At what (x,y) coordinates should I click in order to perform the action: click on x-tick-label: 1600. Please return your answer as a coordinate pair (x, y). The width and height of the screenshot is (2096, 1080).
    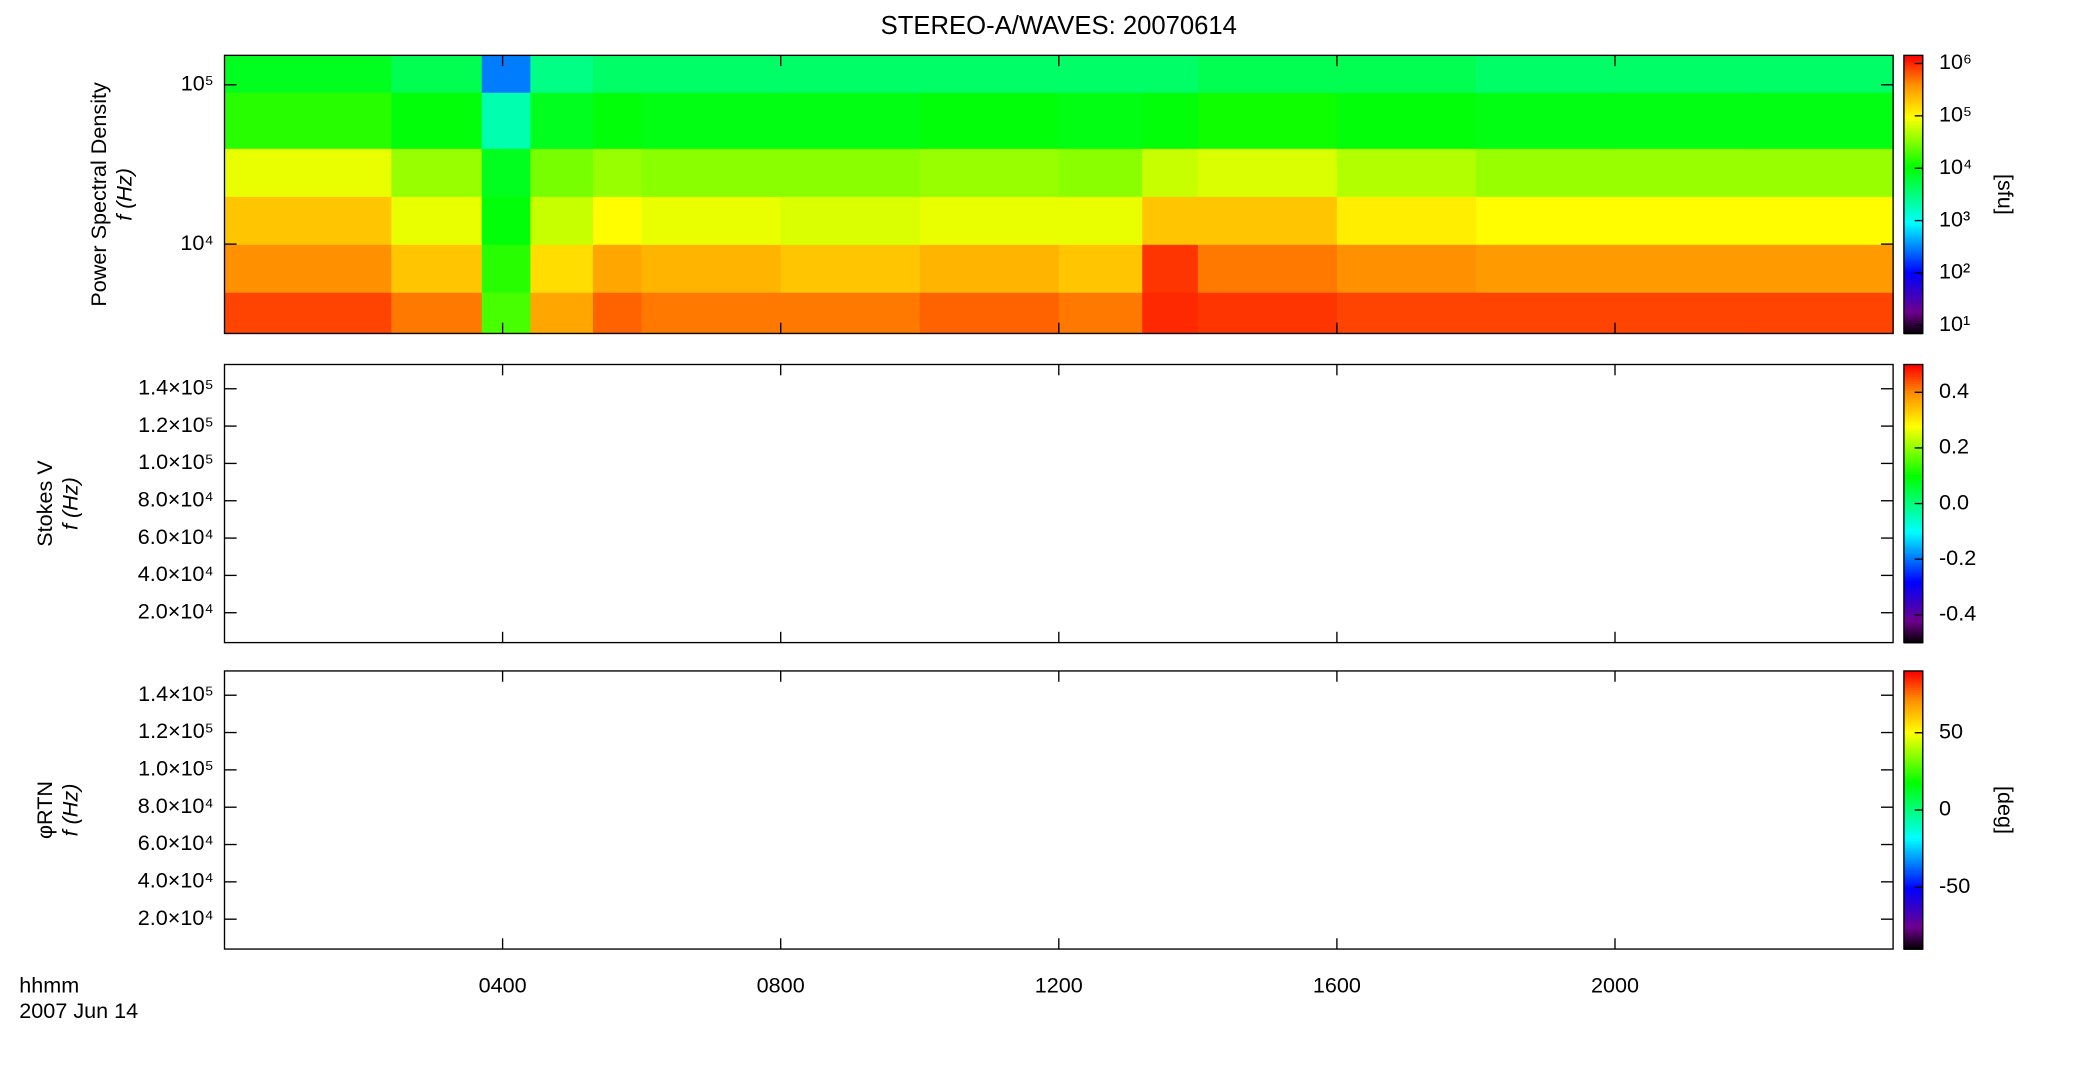
    Looking at the image, I should click on (1337, 985).